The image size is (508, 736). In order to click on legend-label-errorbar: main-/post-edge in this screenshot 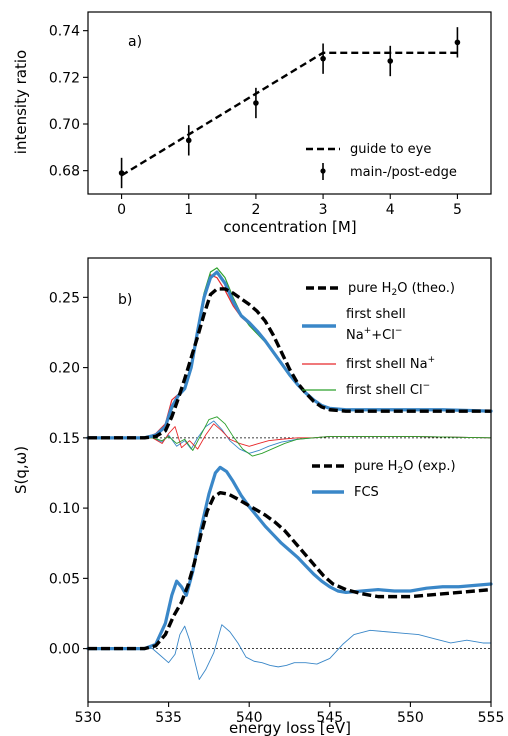, I will do `click(403, 172)`.